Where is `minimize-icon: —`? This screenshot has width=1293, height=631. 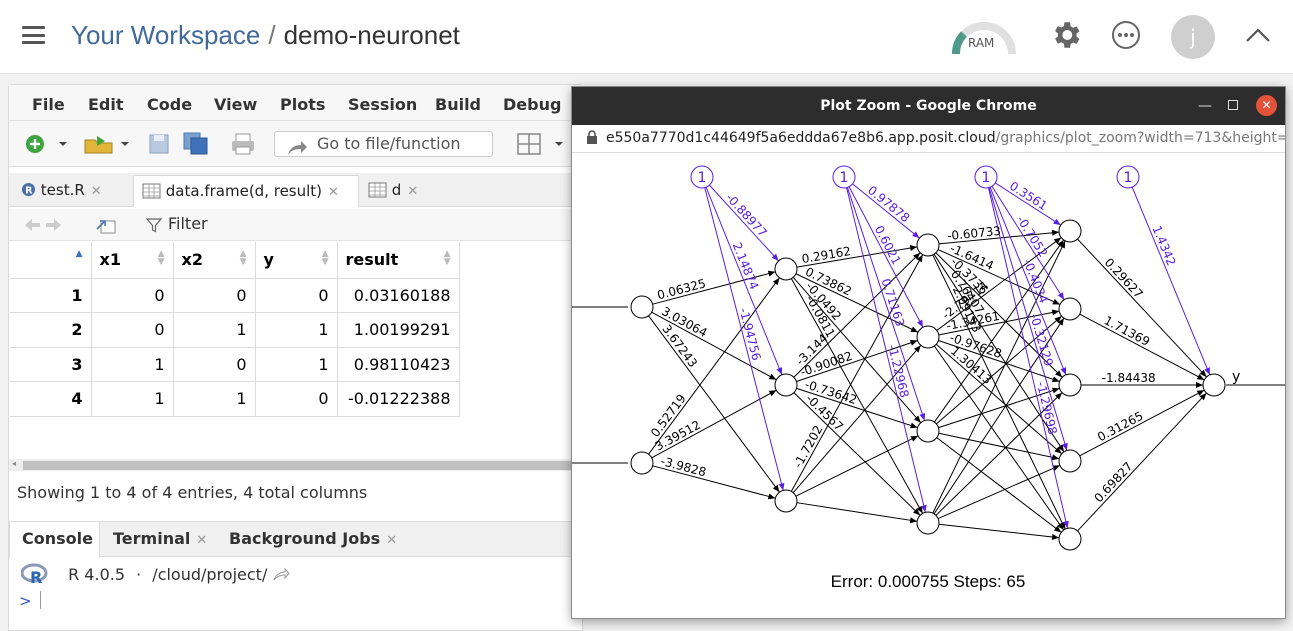
minimize-icon: — is located at coordinates (1205, 106).